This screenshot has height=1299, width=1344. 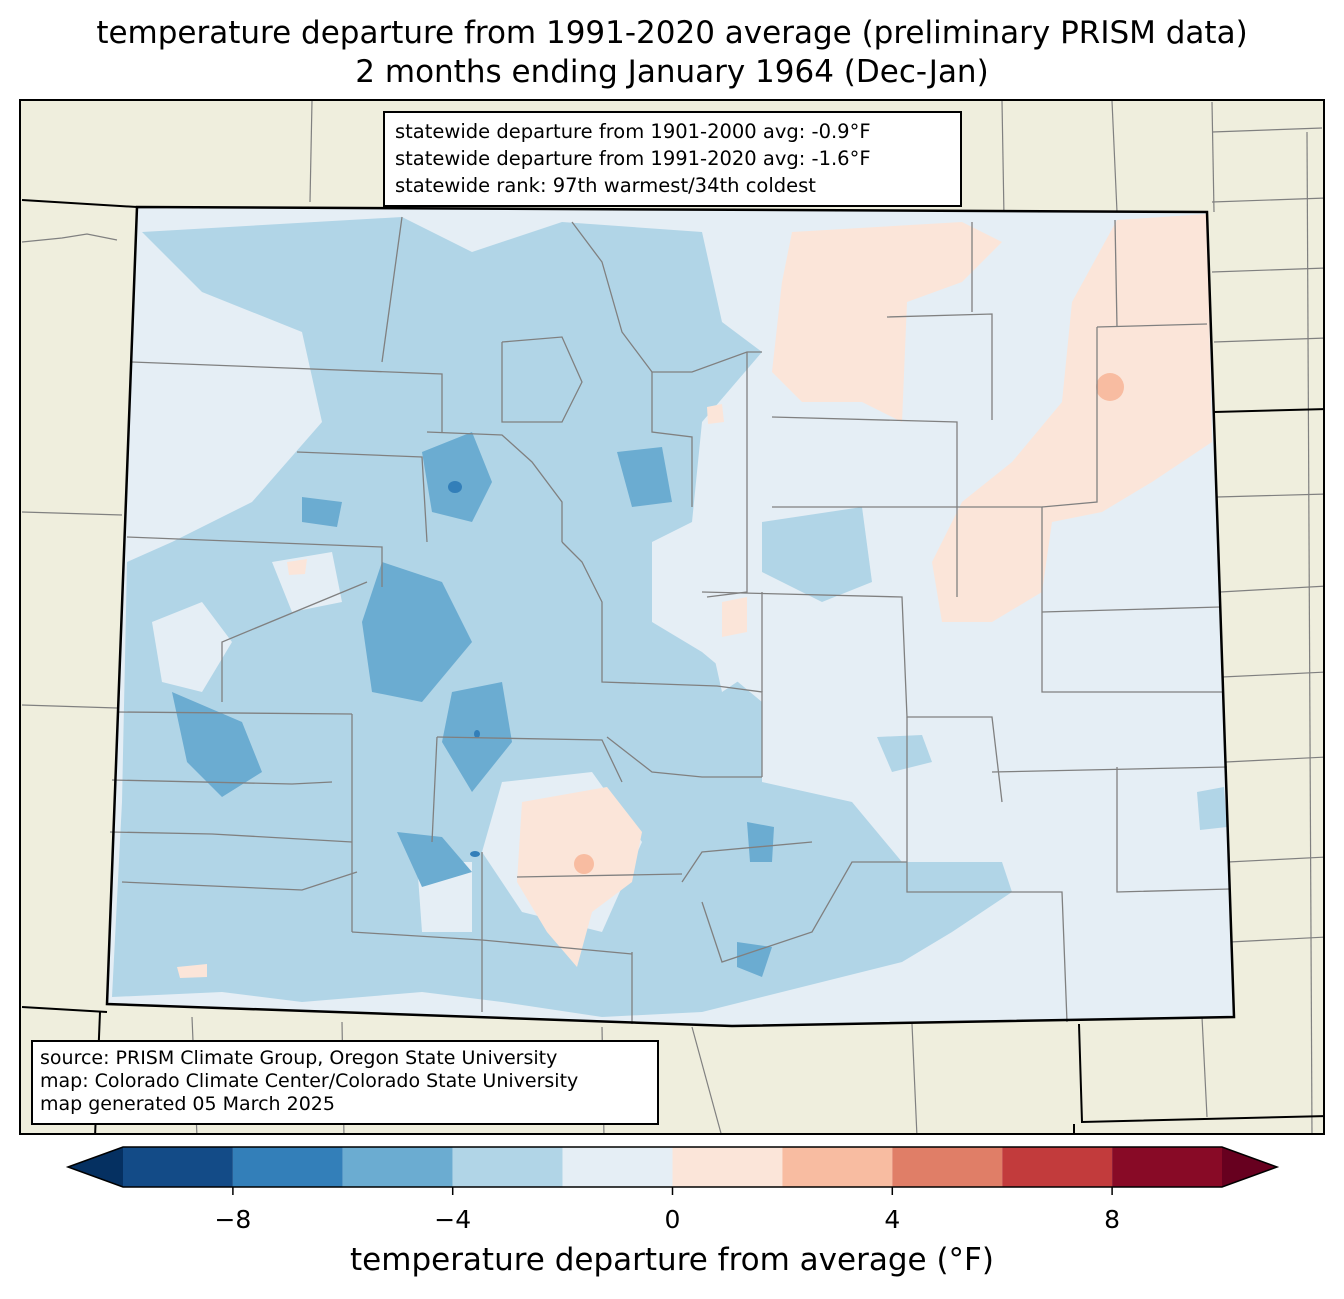 I want to click on colorbar-label: temperature departure from average (°F), so click(x=672, y=1260).